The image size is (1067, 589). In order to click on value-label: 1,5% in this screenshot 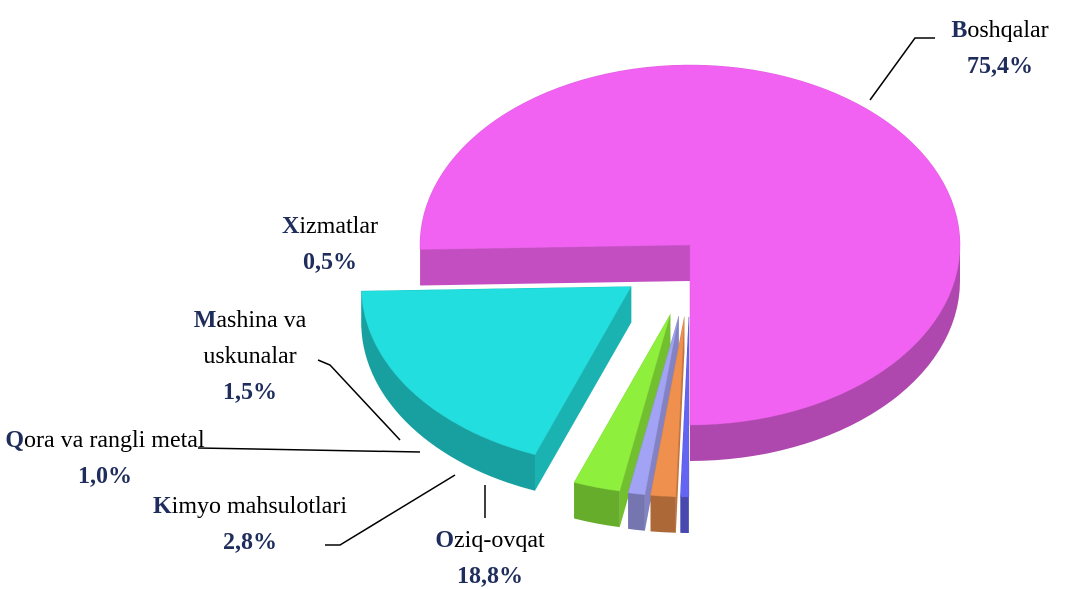, I will do `click(250, 392)`.